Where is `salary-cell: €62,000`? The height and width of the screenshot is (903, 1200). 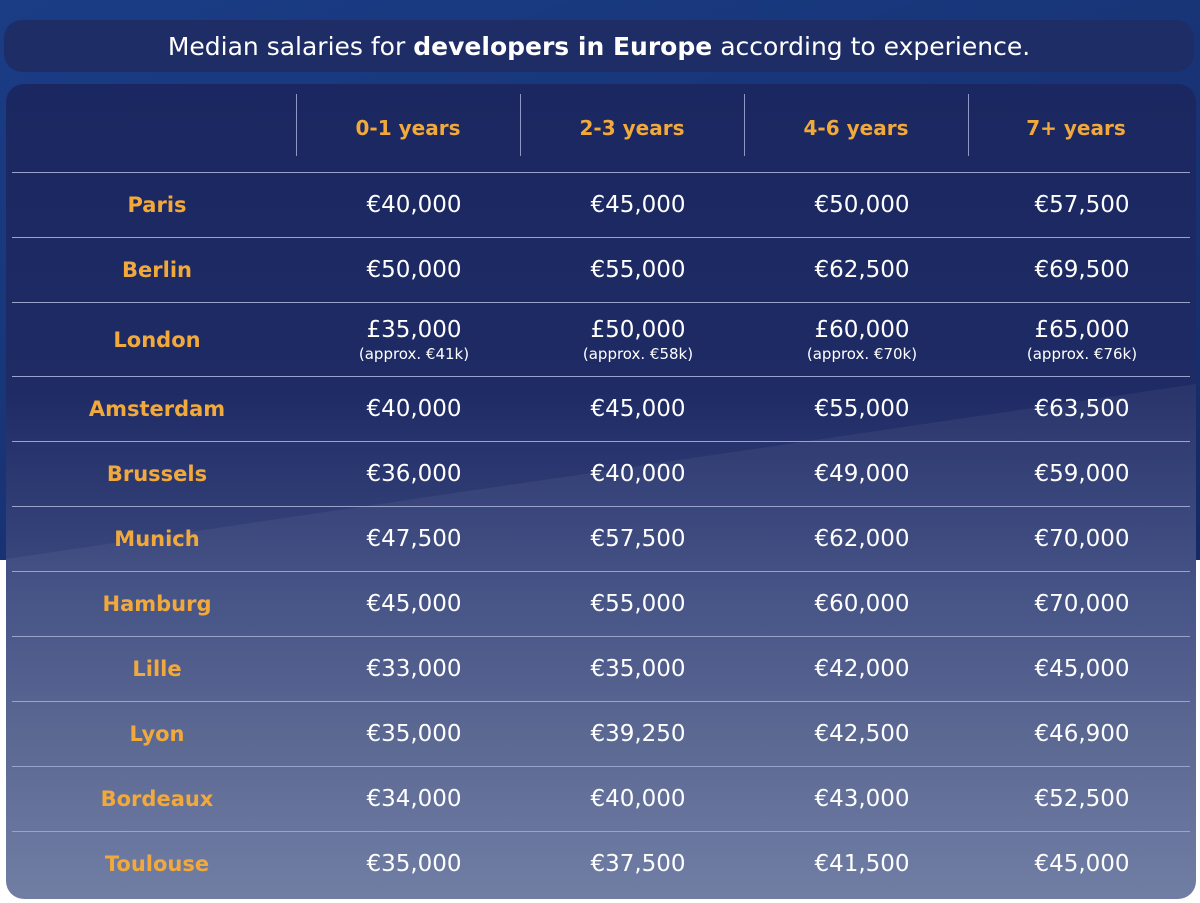
salary-cell: €62,000 is located at coordinates (862, 539).